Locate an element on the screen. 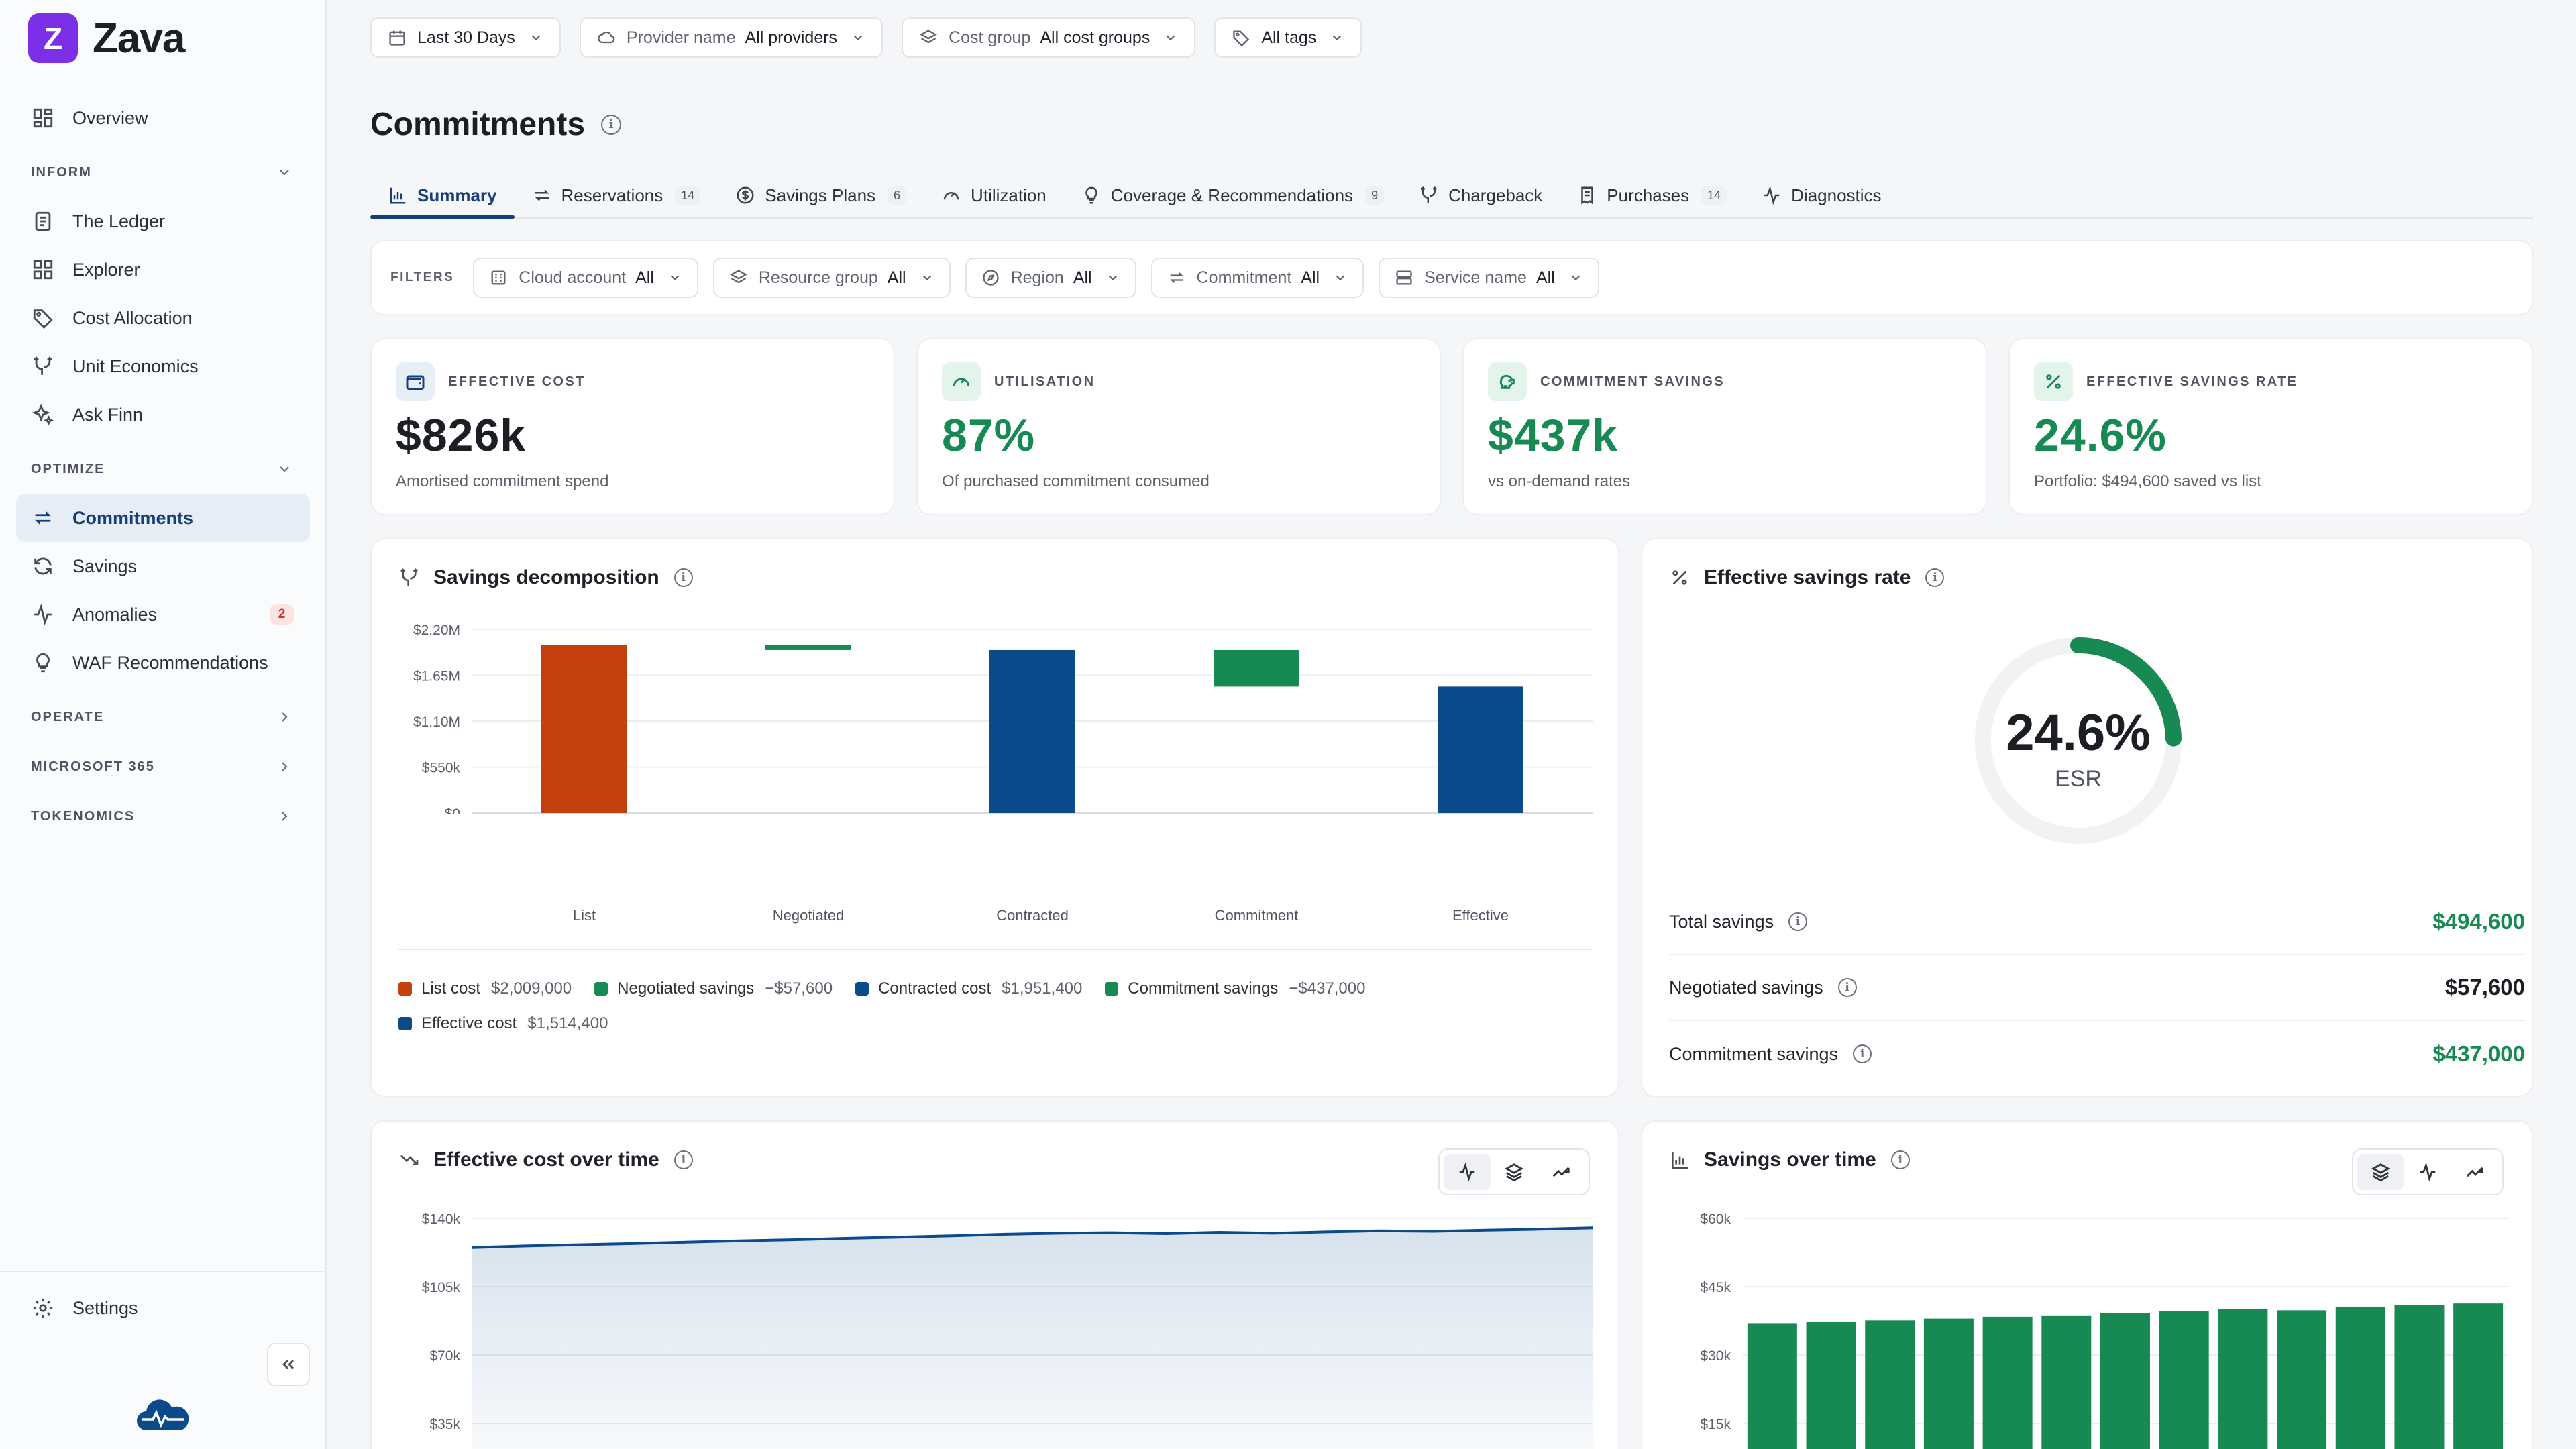  y-tick-label: $1.10M is located at coordinates (436, 722).